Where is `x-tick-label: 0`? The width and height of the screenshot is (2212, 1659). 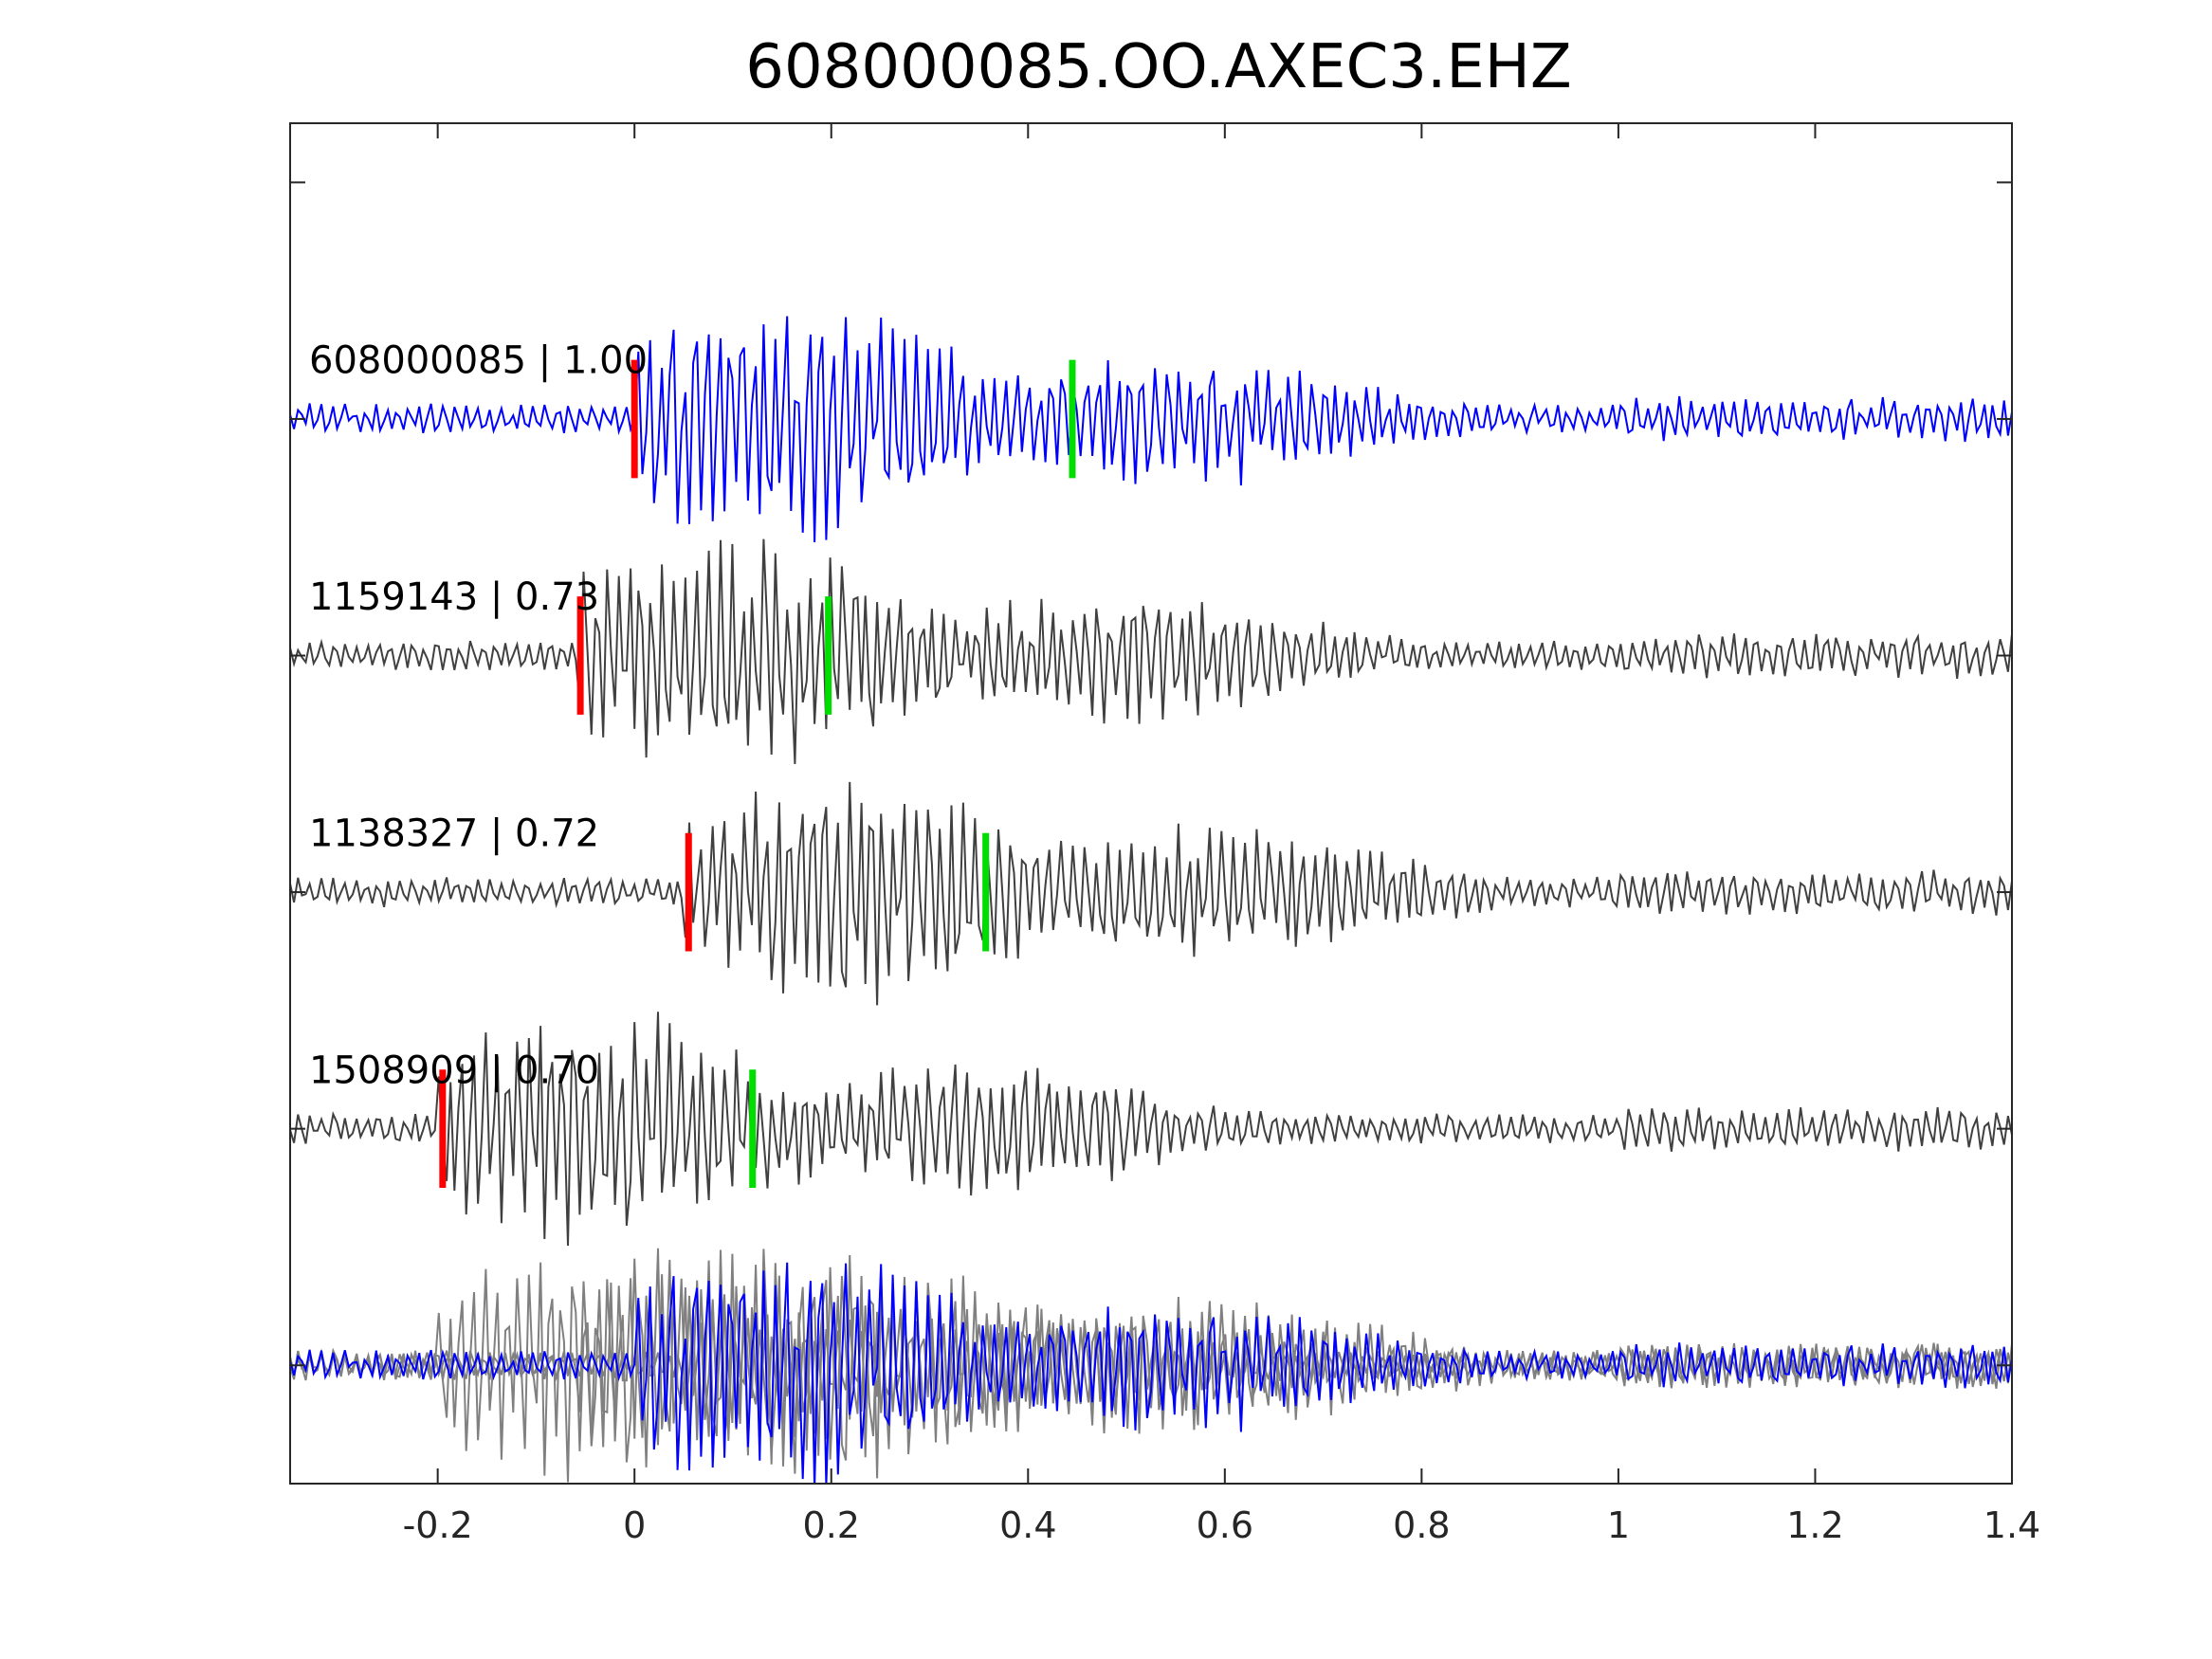
x-tick-label: 0 is located at coordinates (634, 1525).